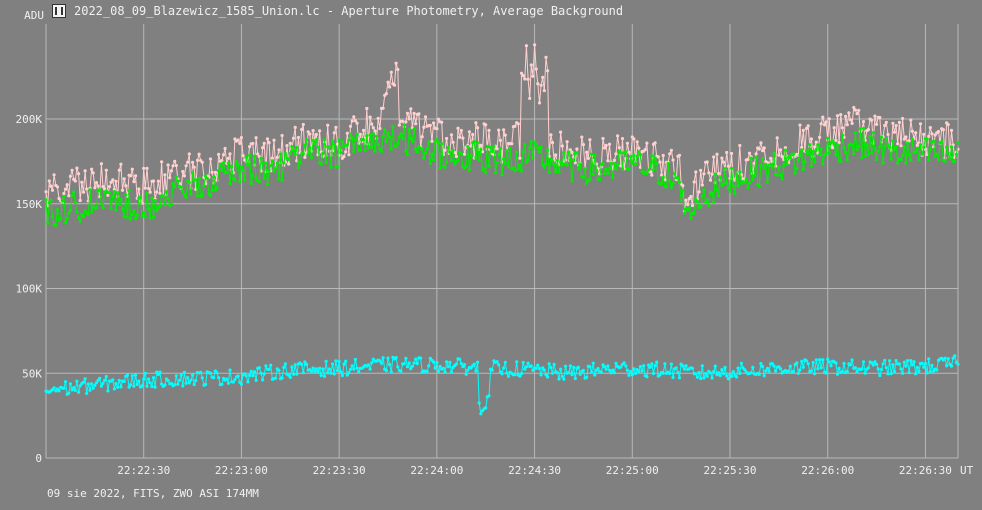  I want to click on y-axis-label: ADU, so click(34, 15).